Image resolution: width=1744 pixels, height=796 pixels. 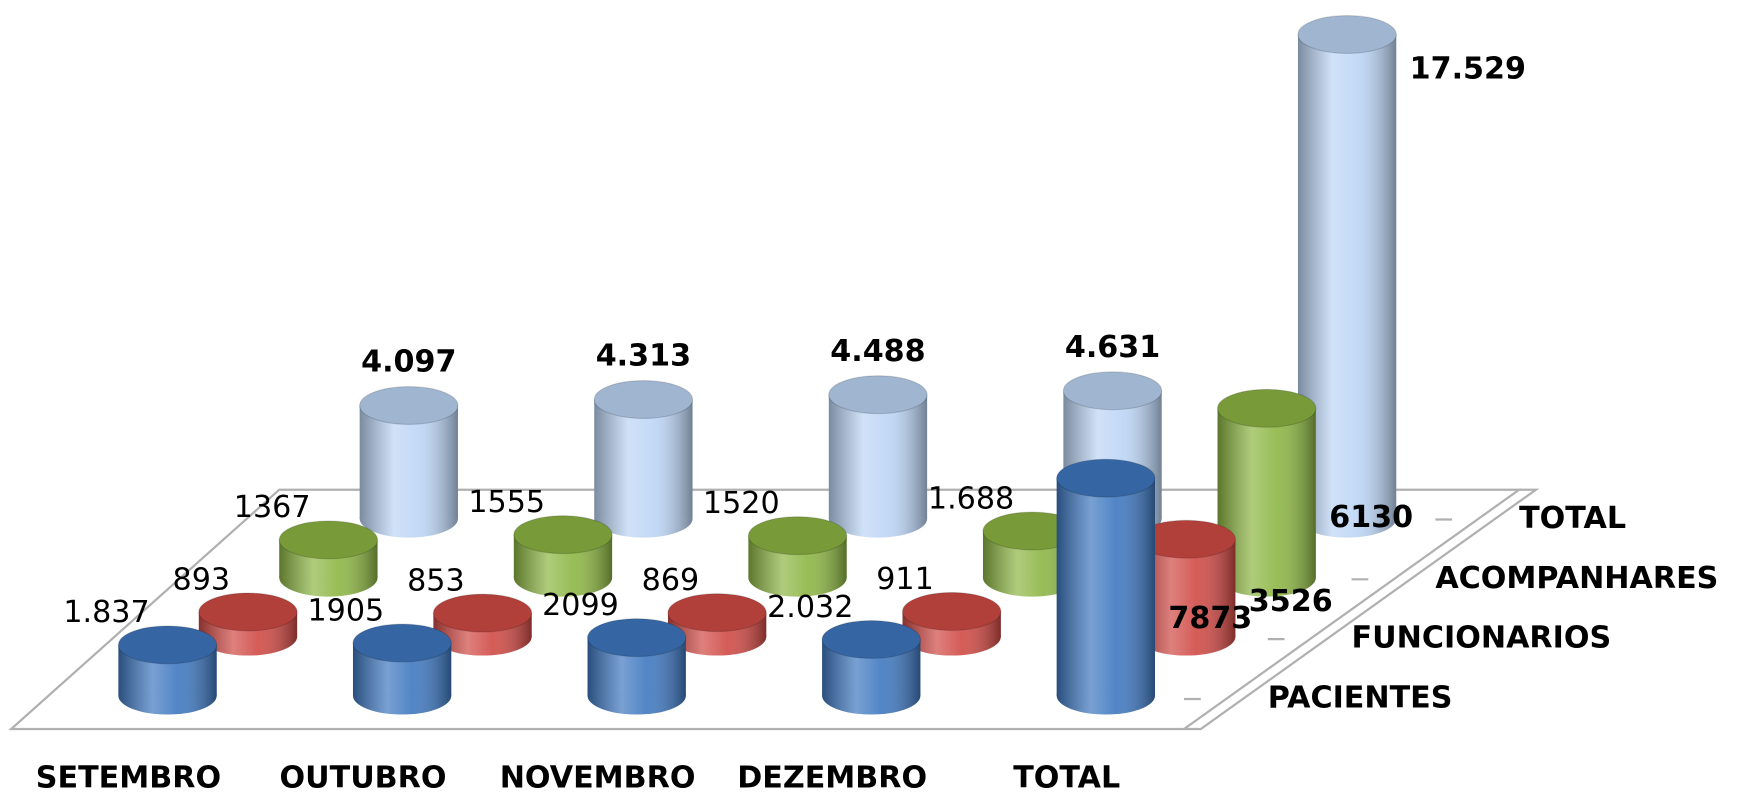 I want to click on data-label: 853, so click(x=436, y=580).